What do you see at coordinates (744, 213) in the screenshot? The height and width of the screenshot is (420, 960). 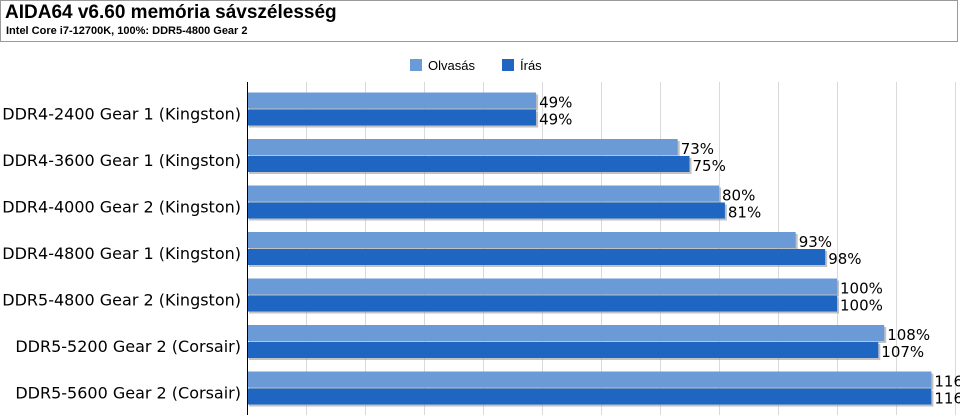 I see `data-label: 81%` at bounding box center [744, 213].